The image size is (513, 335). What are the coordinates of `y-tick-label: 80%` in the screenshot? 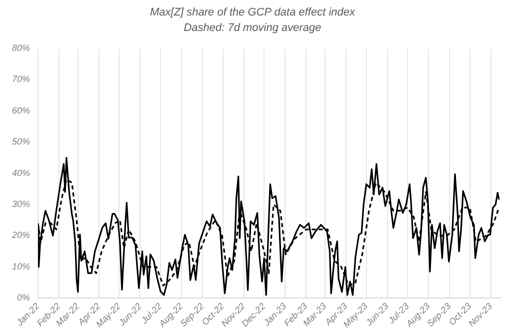 It's located at (21, 47).